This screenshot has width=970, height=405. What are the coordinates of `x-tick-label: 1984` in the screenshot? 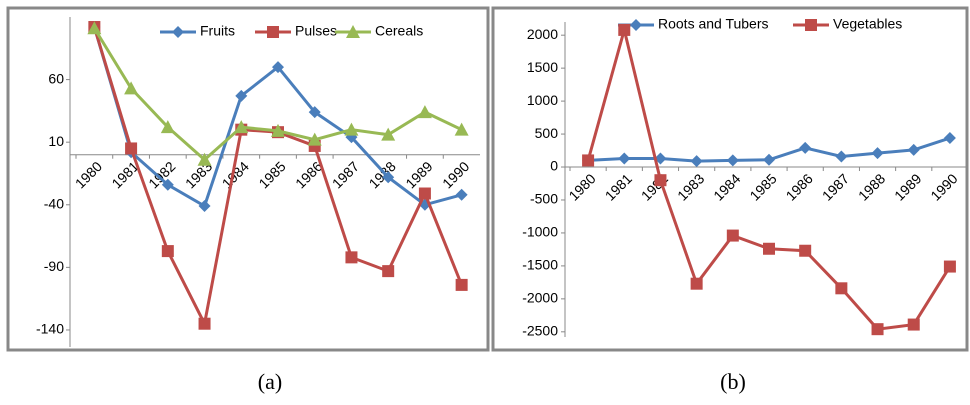 It's located at (726, 186).